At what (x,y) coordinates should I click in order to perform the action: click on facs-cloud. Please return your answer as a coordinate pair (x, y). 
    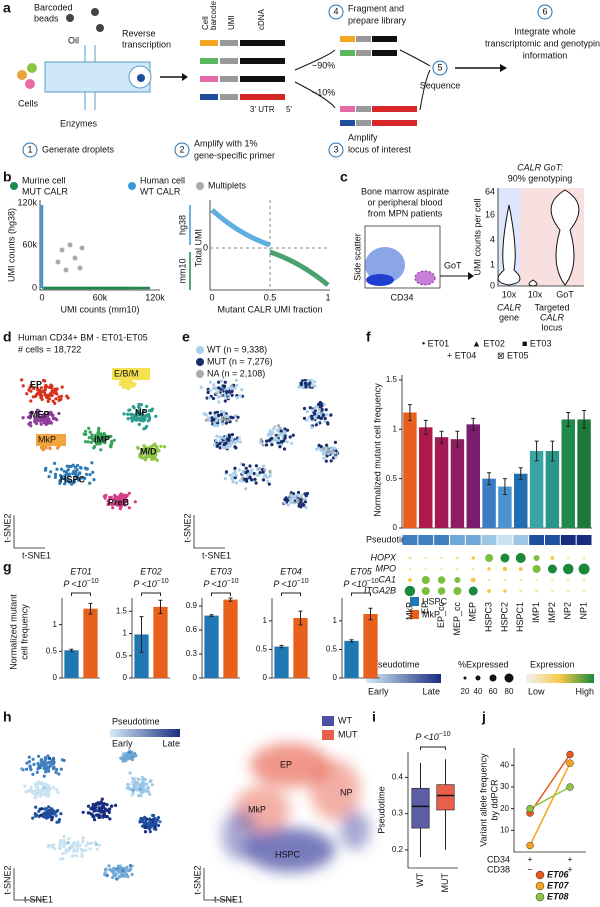
    Looking at the image, I should click on (380, 280).